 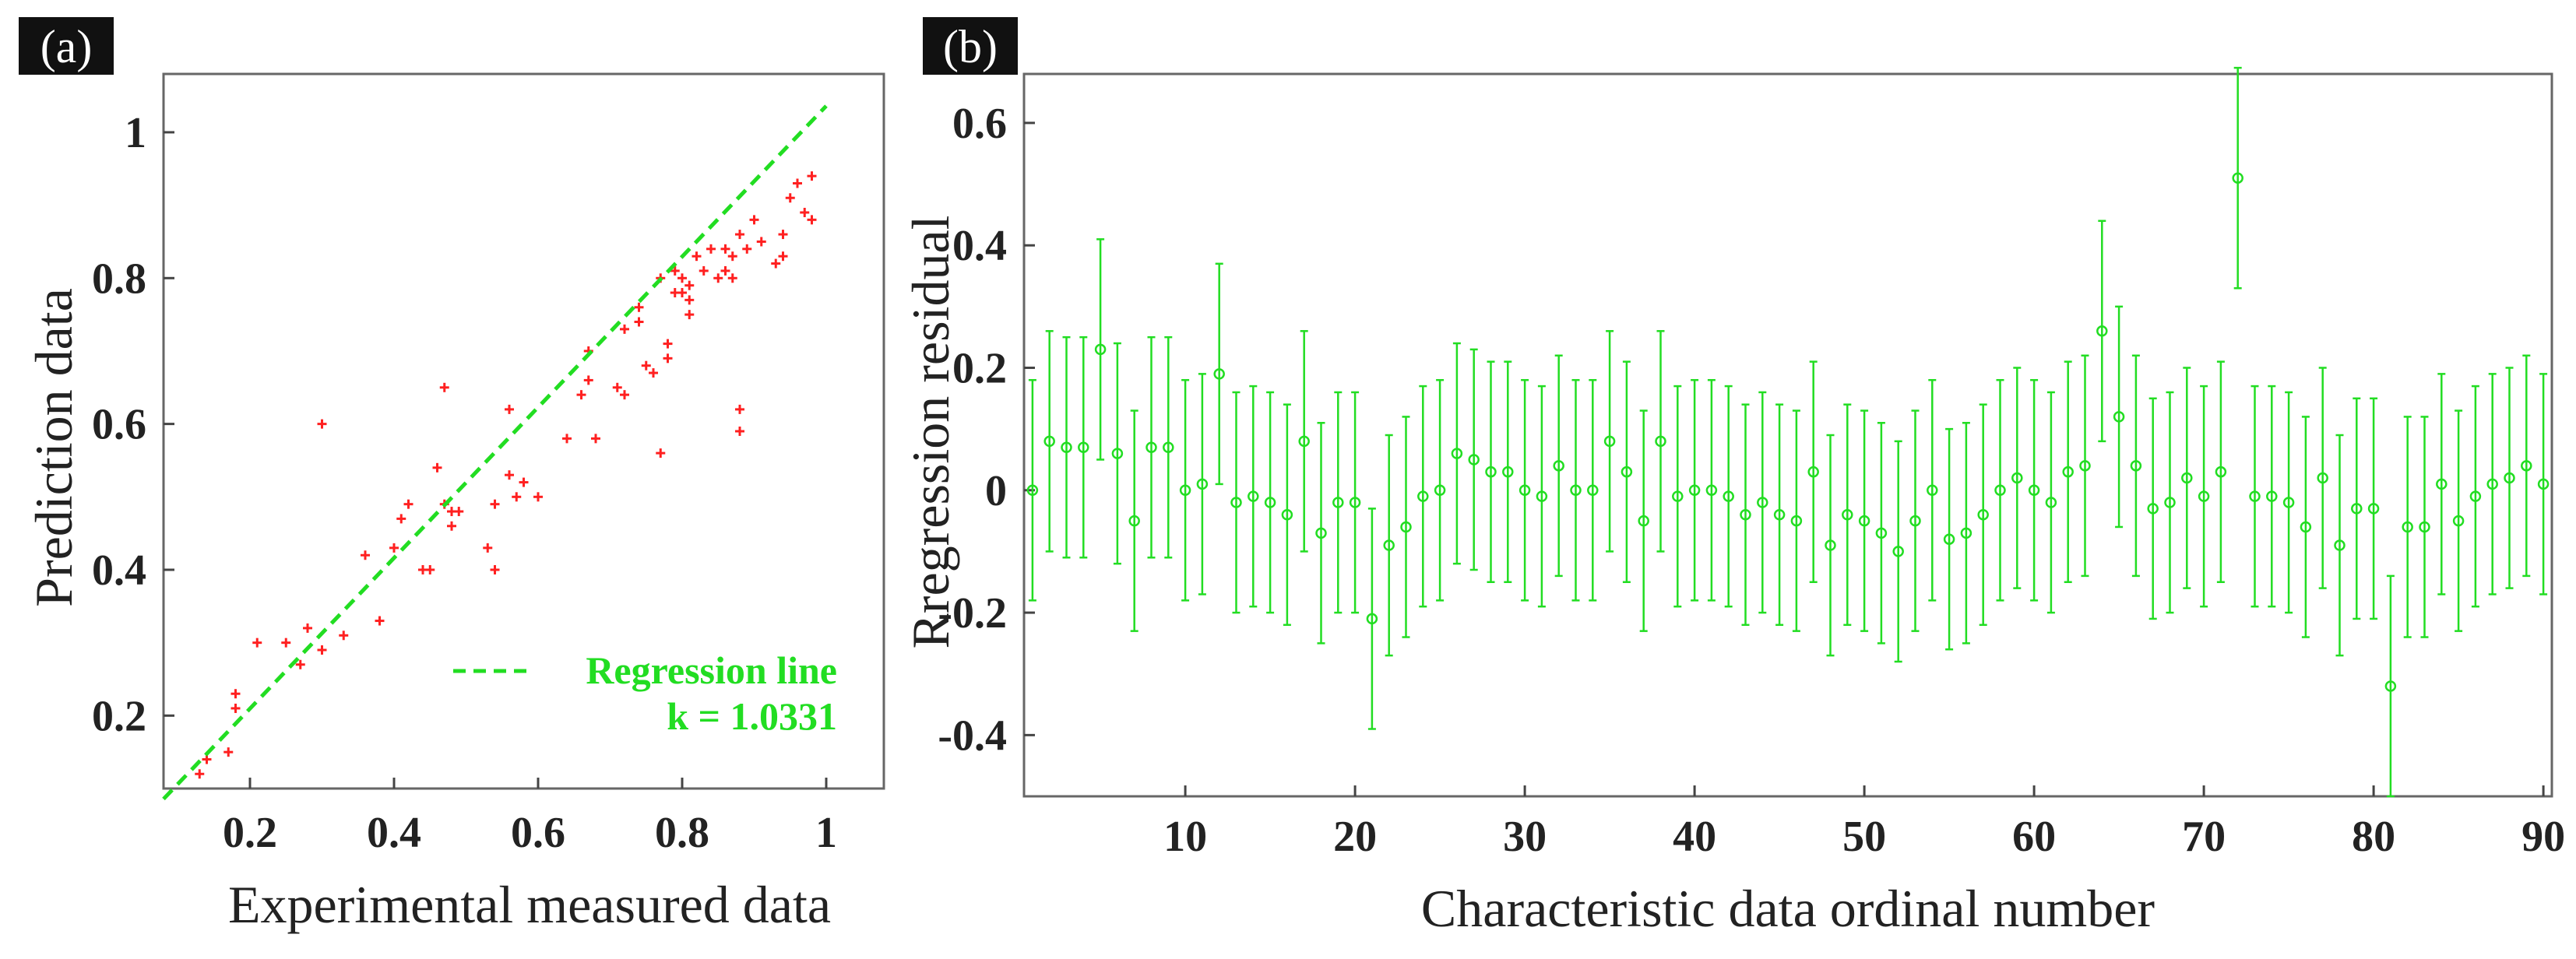 I want to click on panel-b-xtick-label: 20, so click(x=1355, y=837).